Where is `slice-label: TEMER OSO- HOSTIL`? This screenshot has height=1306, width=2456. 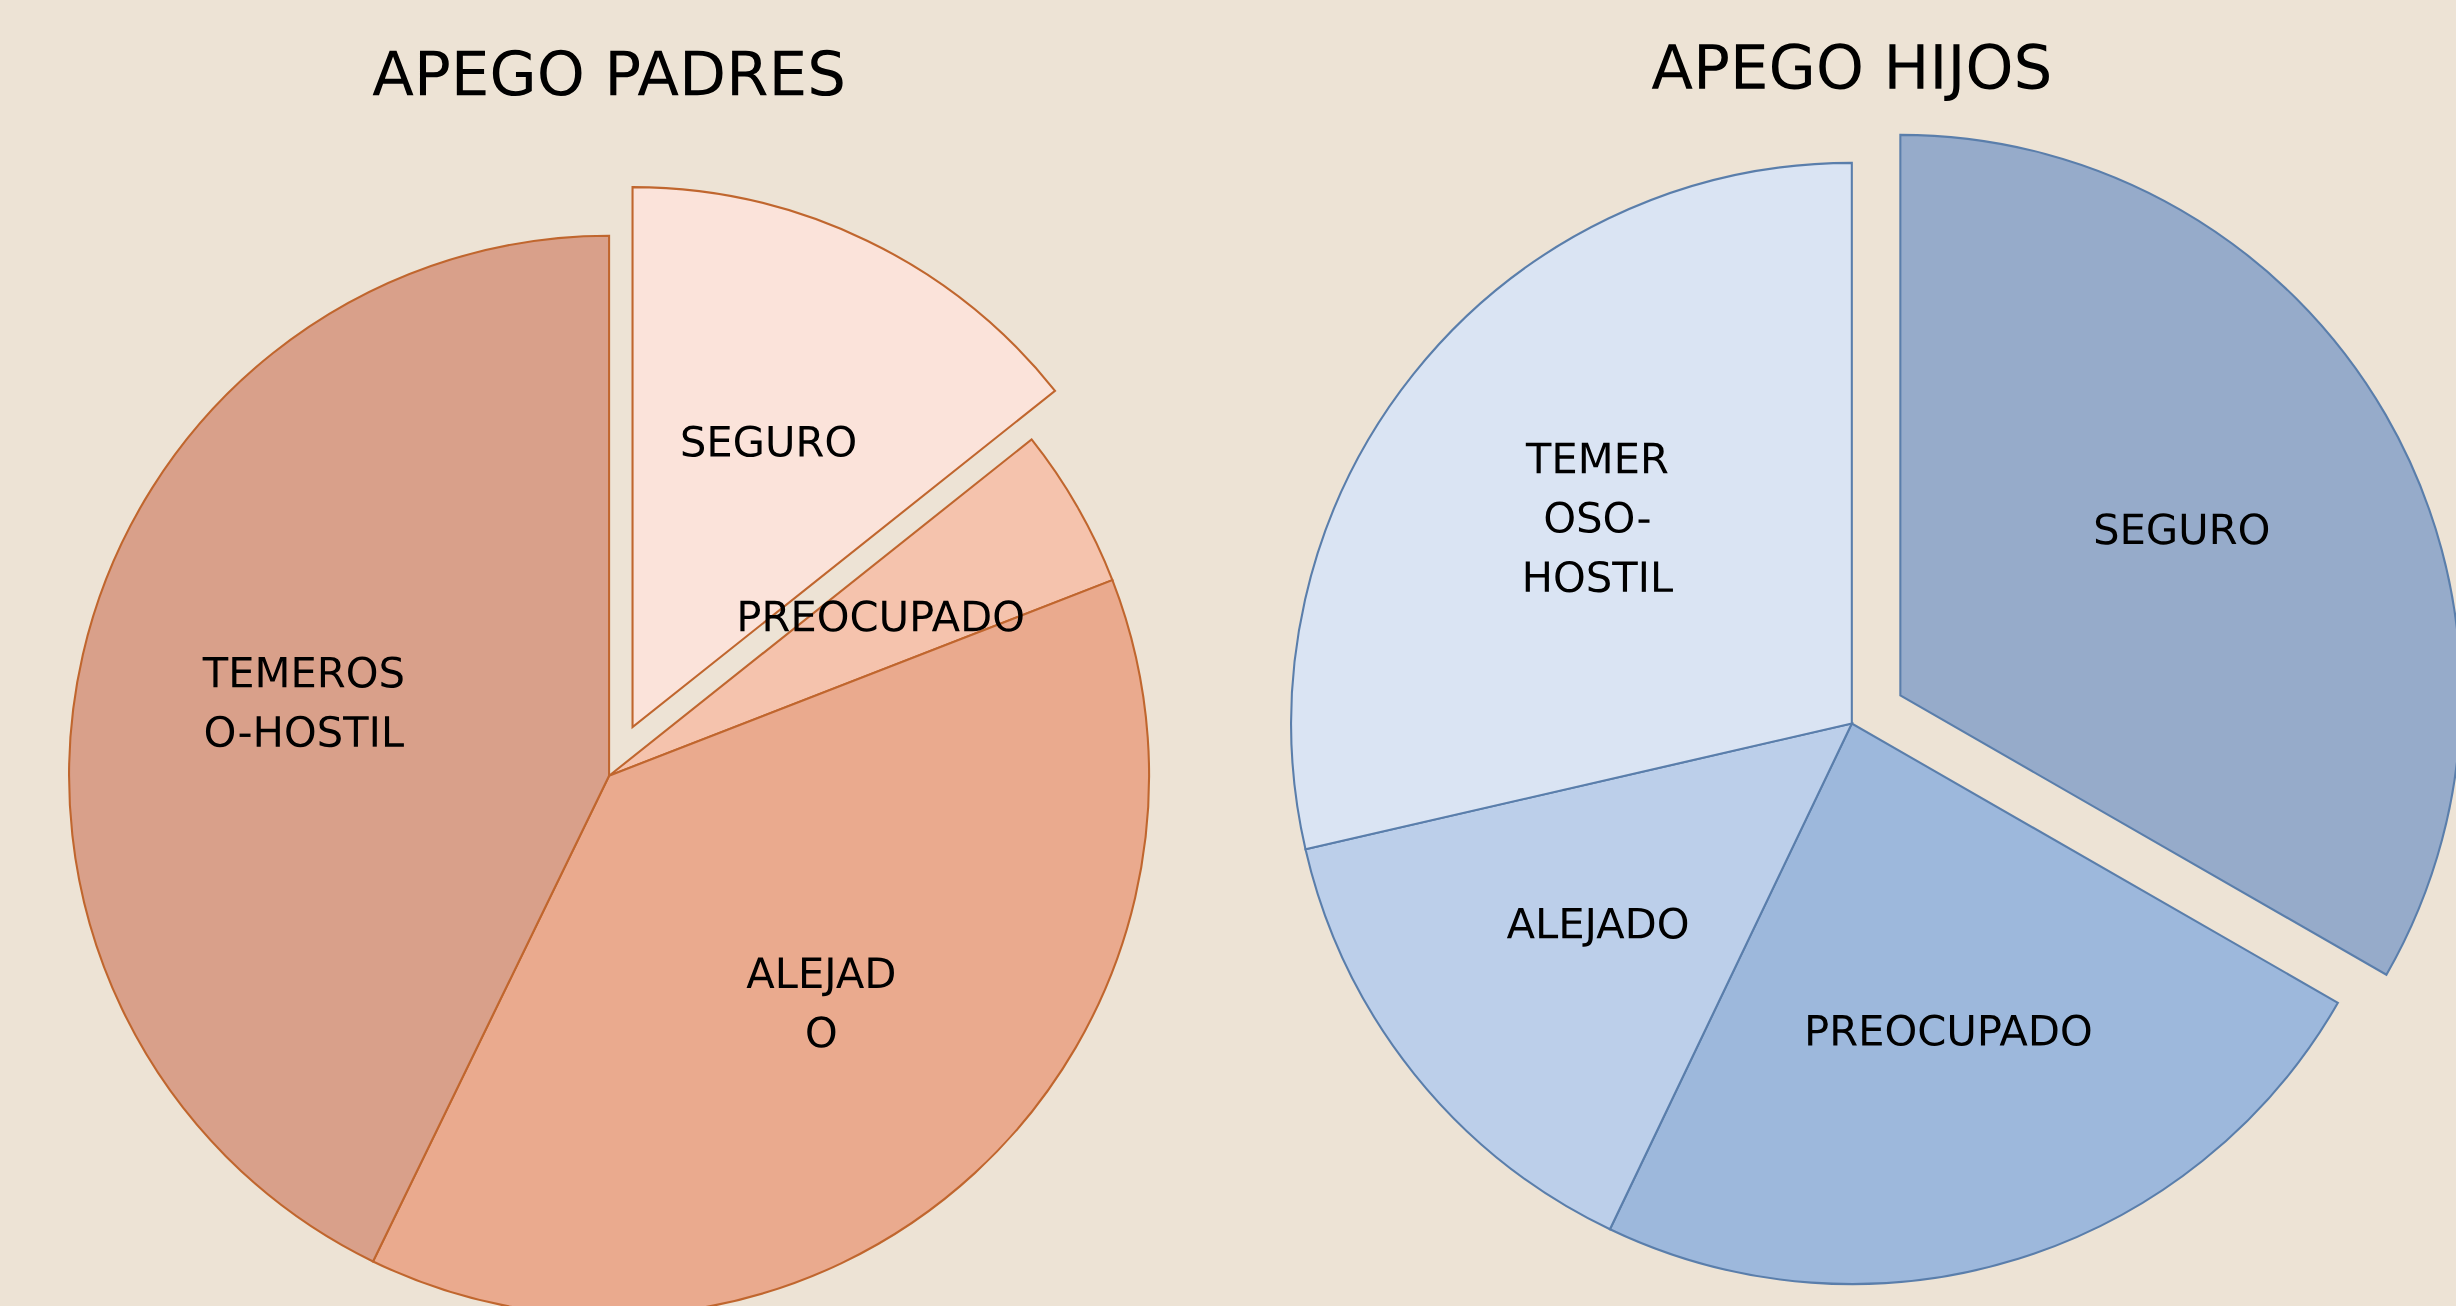
slice-label: TEMER OSO- HOSTIL is located at coordinates (1599, 517).